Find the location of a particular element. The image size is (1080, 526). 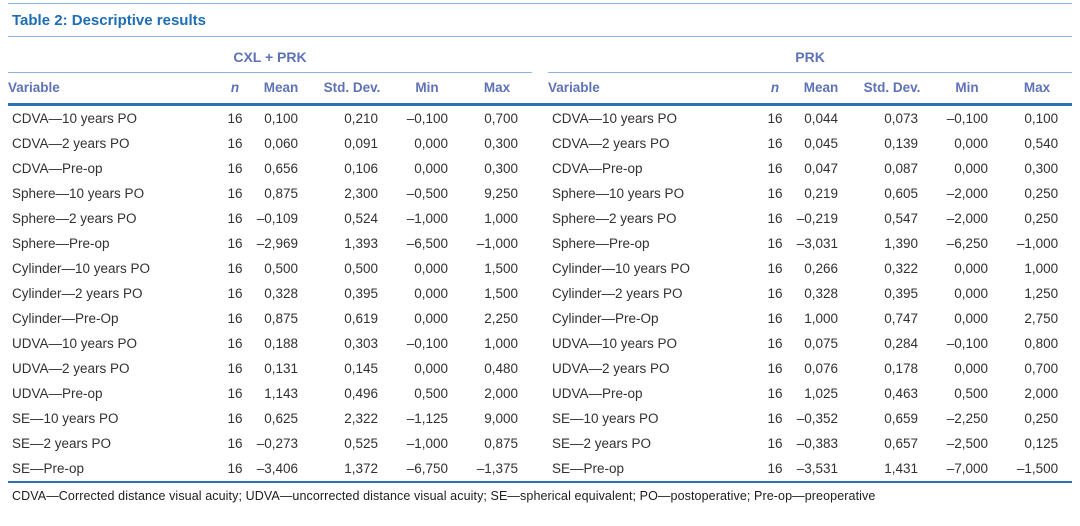

value-cell: 0,145 is located at coordinates (361, 368).